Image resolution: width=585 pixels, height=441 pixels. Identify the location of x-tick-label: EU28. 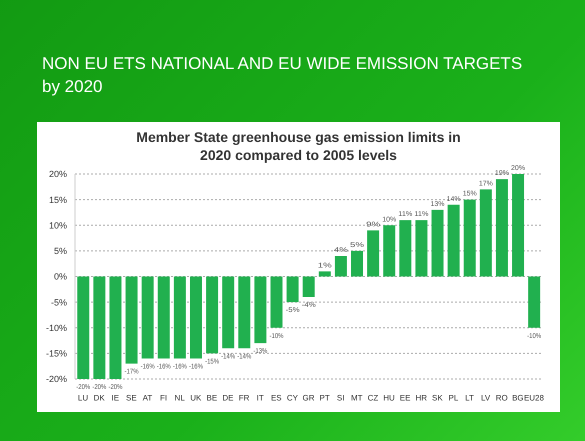
(534, 398).